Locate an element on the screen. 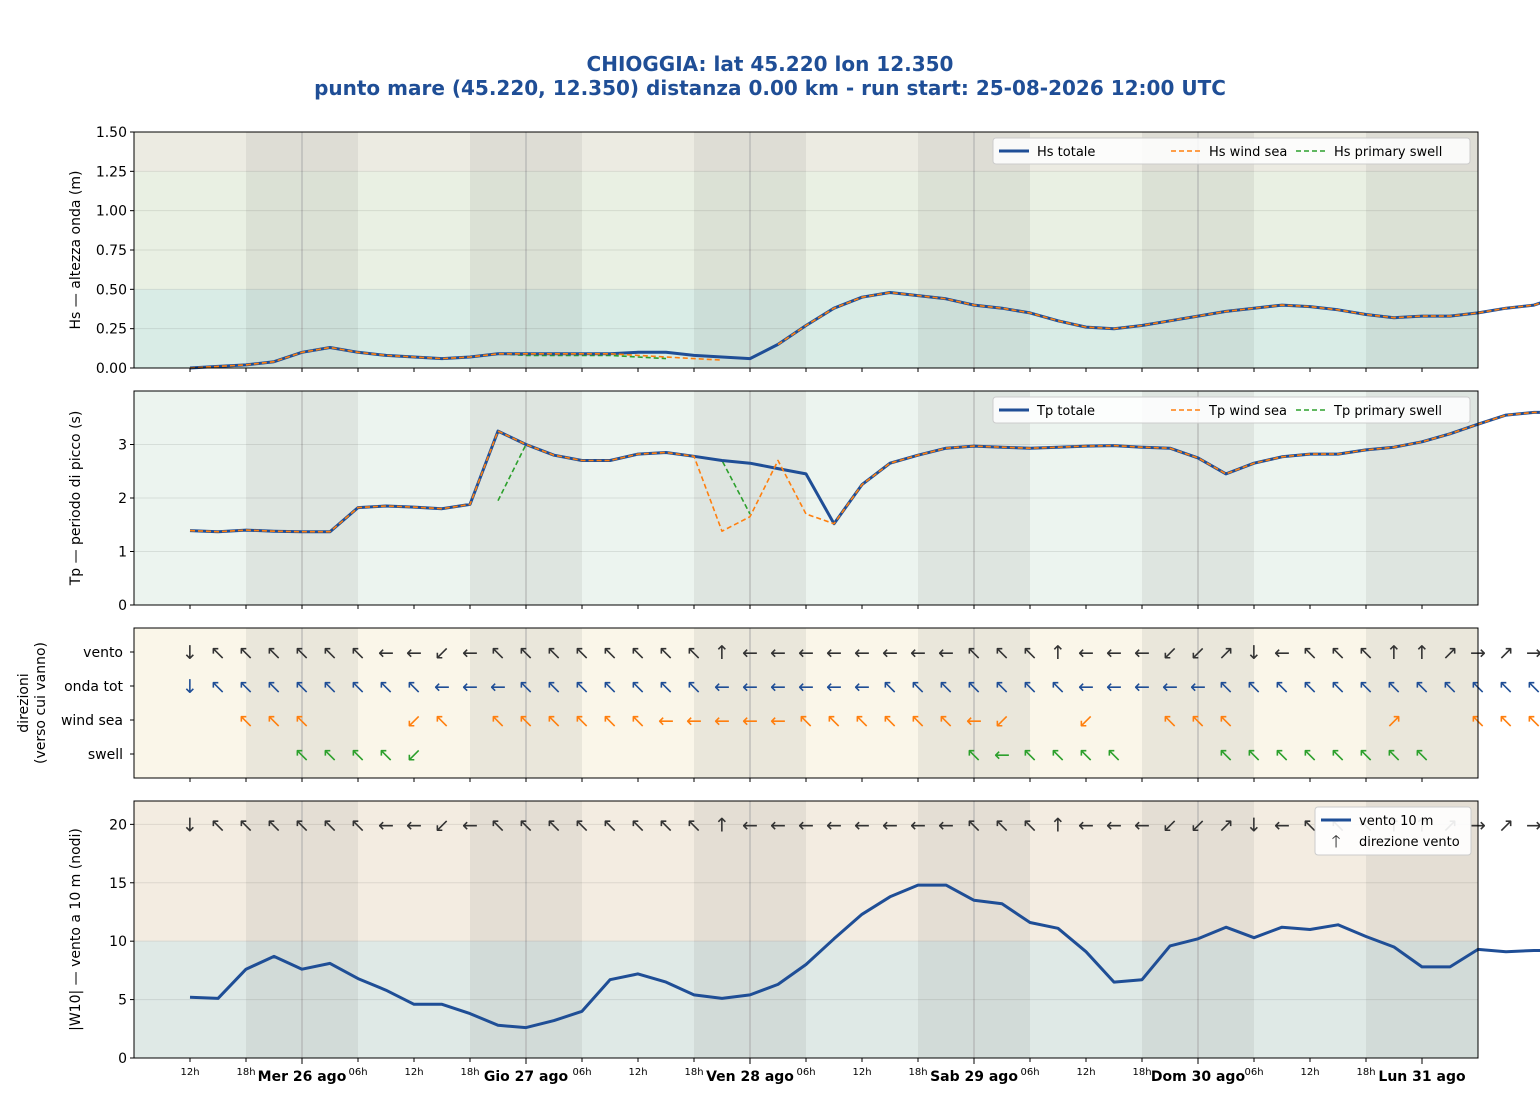 This screenshot has height=1100, width=1540. direction-arrow: ↑ is located at coordinates (722, 653).